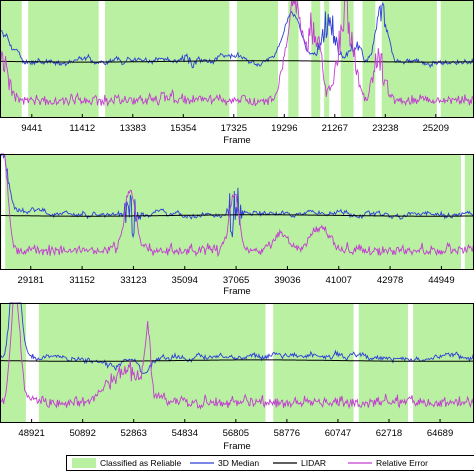 The height and width of the screenshot is (474, 474). Describe the element at coordinates (31, 280) in the screenshot. I see `x-tick-label: 29181` at that location.